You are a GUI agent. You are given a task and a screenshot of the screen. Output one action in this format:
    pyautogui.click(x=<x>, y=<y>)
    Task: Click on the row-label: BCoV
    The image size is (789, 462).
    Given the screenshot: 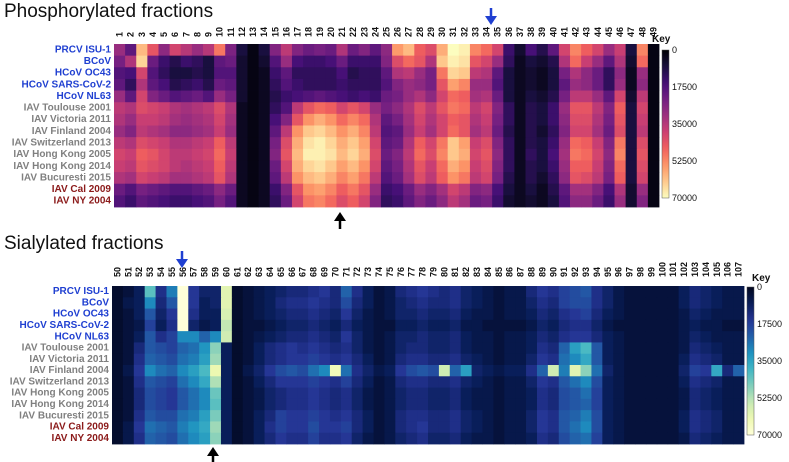 What is the action you would take?
    pyautogui.click(x=98, y=61)
    